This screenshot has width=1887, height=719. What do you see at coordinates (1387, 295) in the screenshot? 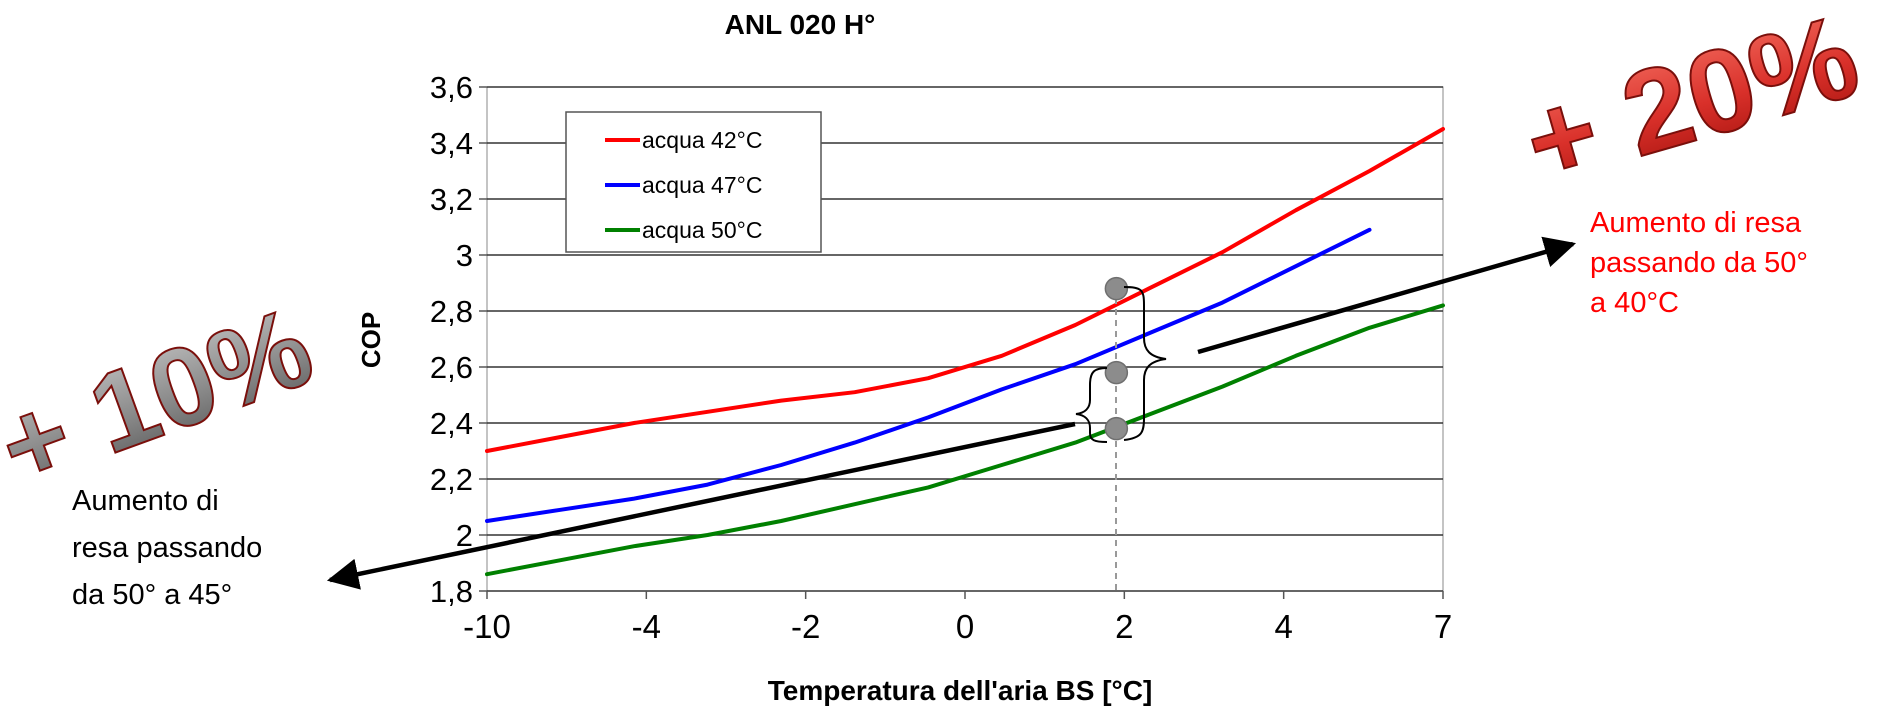
I see `arrow-right` at bounding box center [1387, 295].